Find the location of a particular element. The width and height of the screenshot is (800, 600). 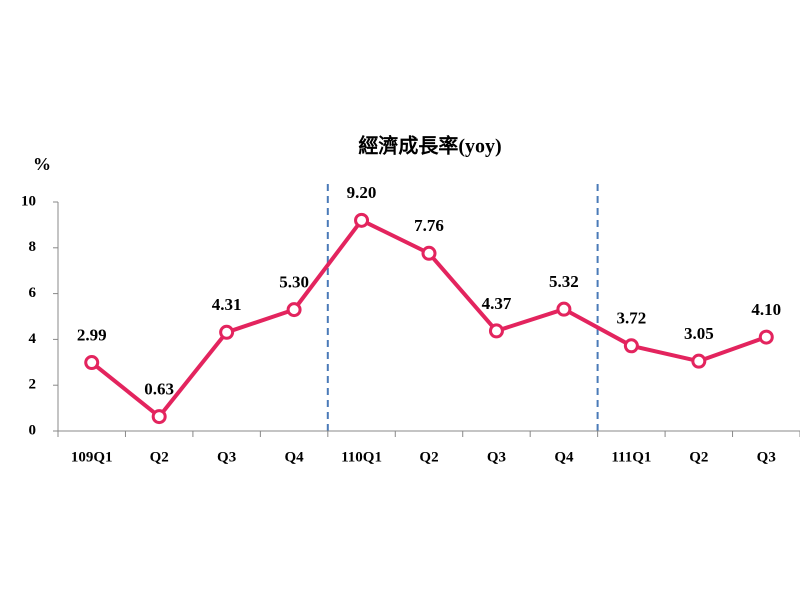

y-axis-label: % is located at coordinates (42, 164).